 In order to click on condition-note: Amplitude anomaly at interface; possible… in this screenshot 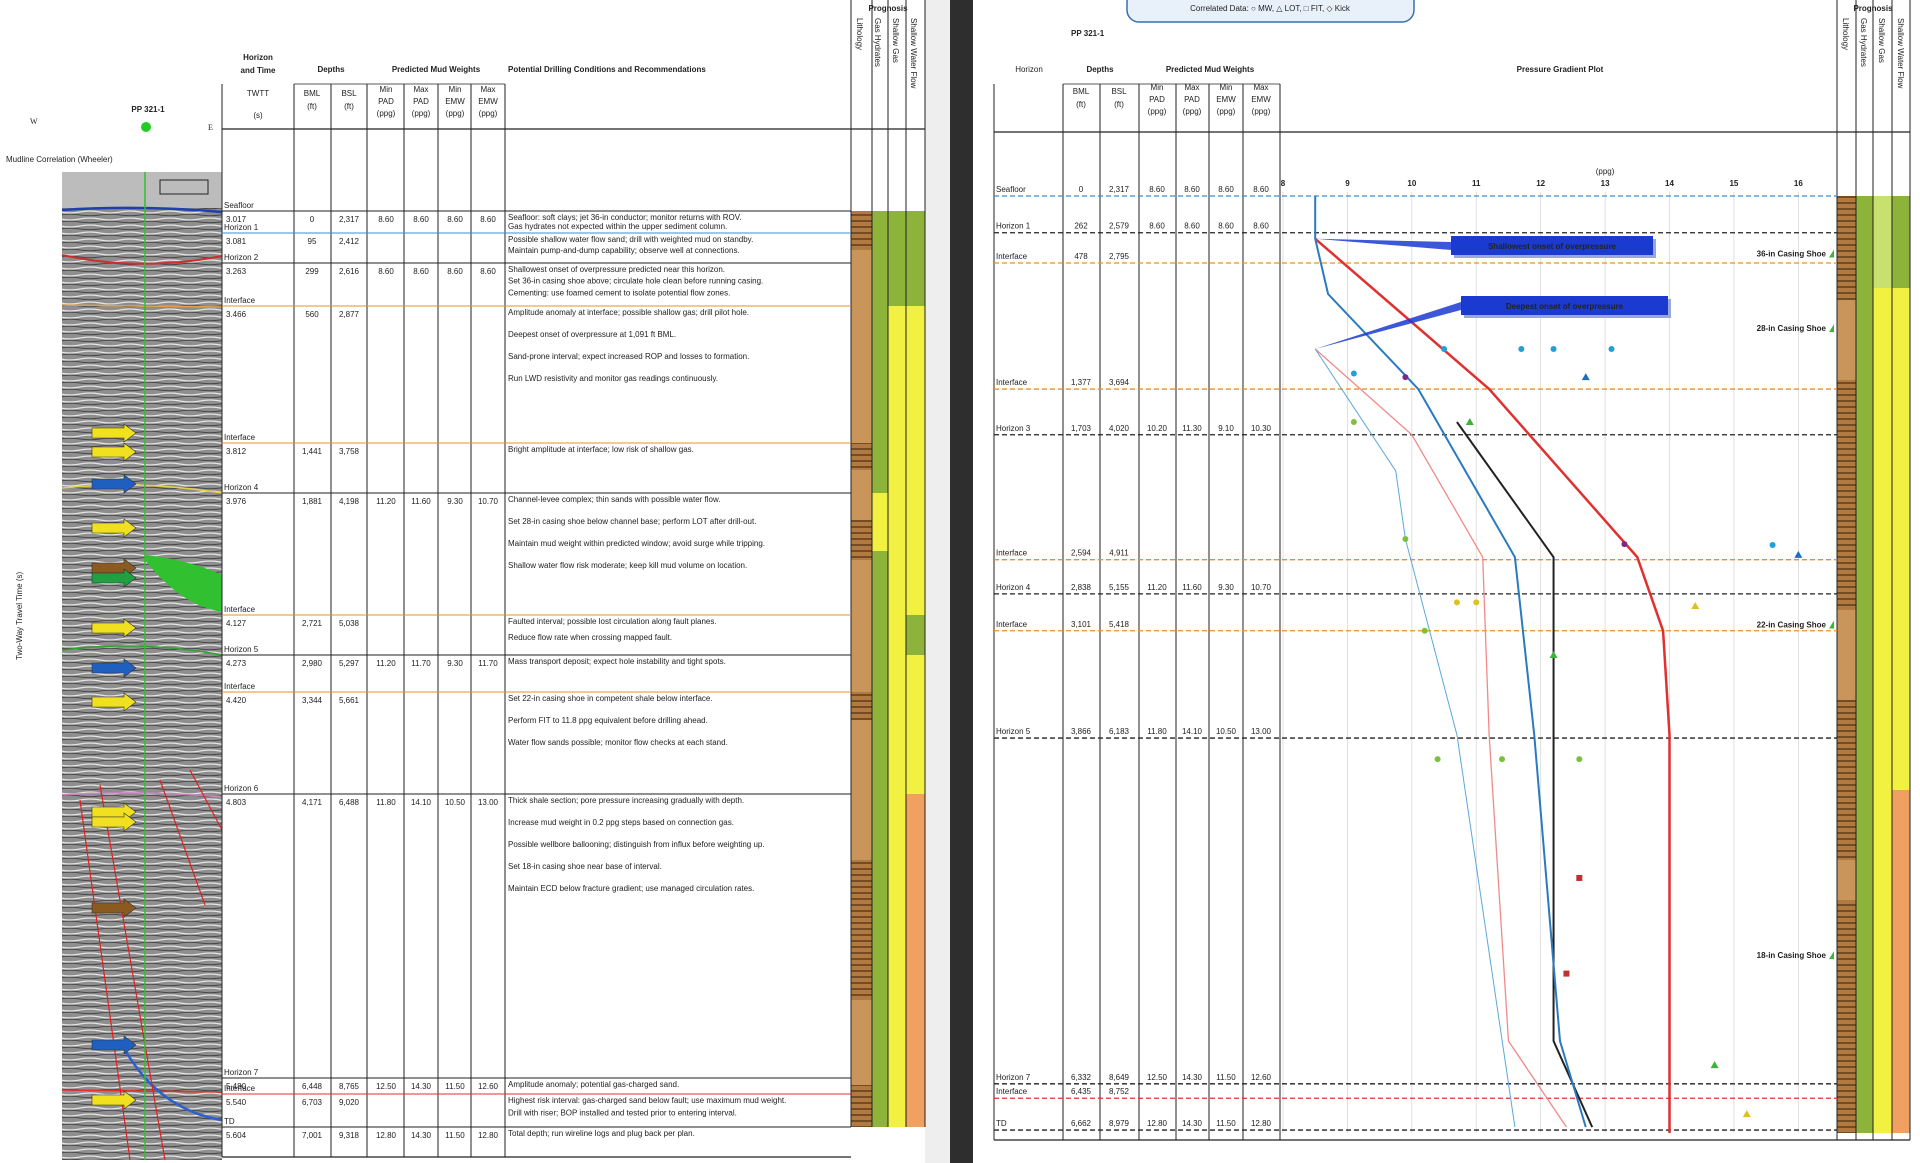, I will do `click(628, 312)`.